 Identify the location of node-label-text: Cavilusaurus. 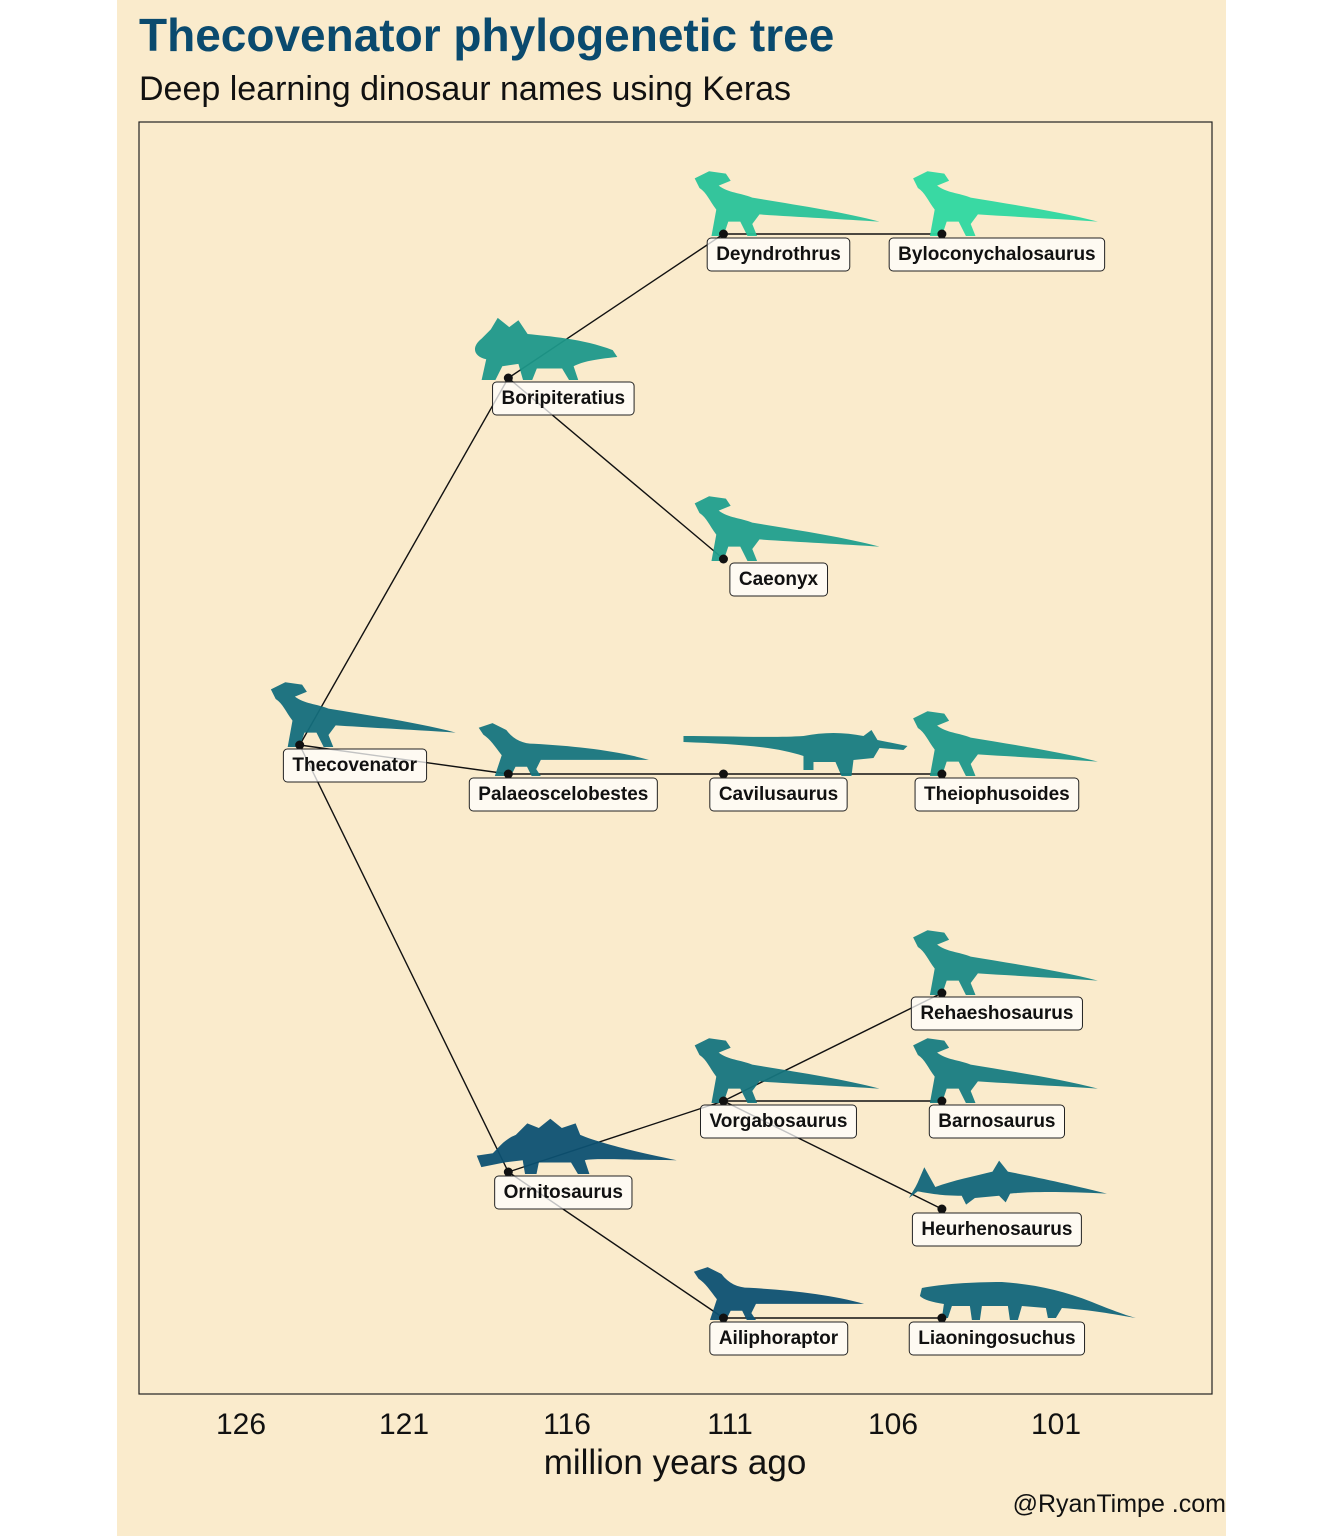
(778, 794).